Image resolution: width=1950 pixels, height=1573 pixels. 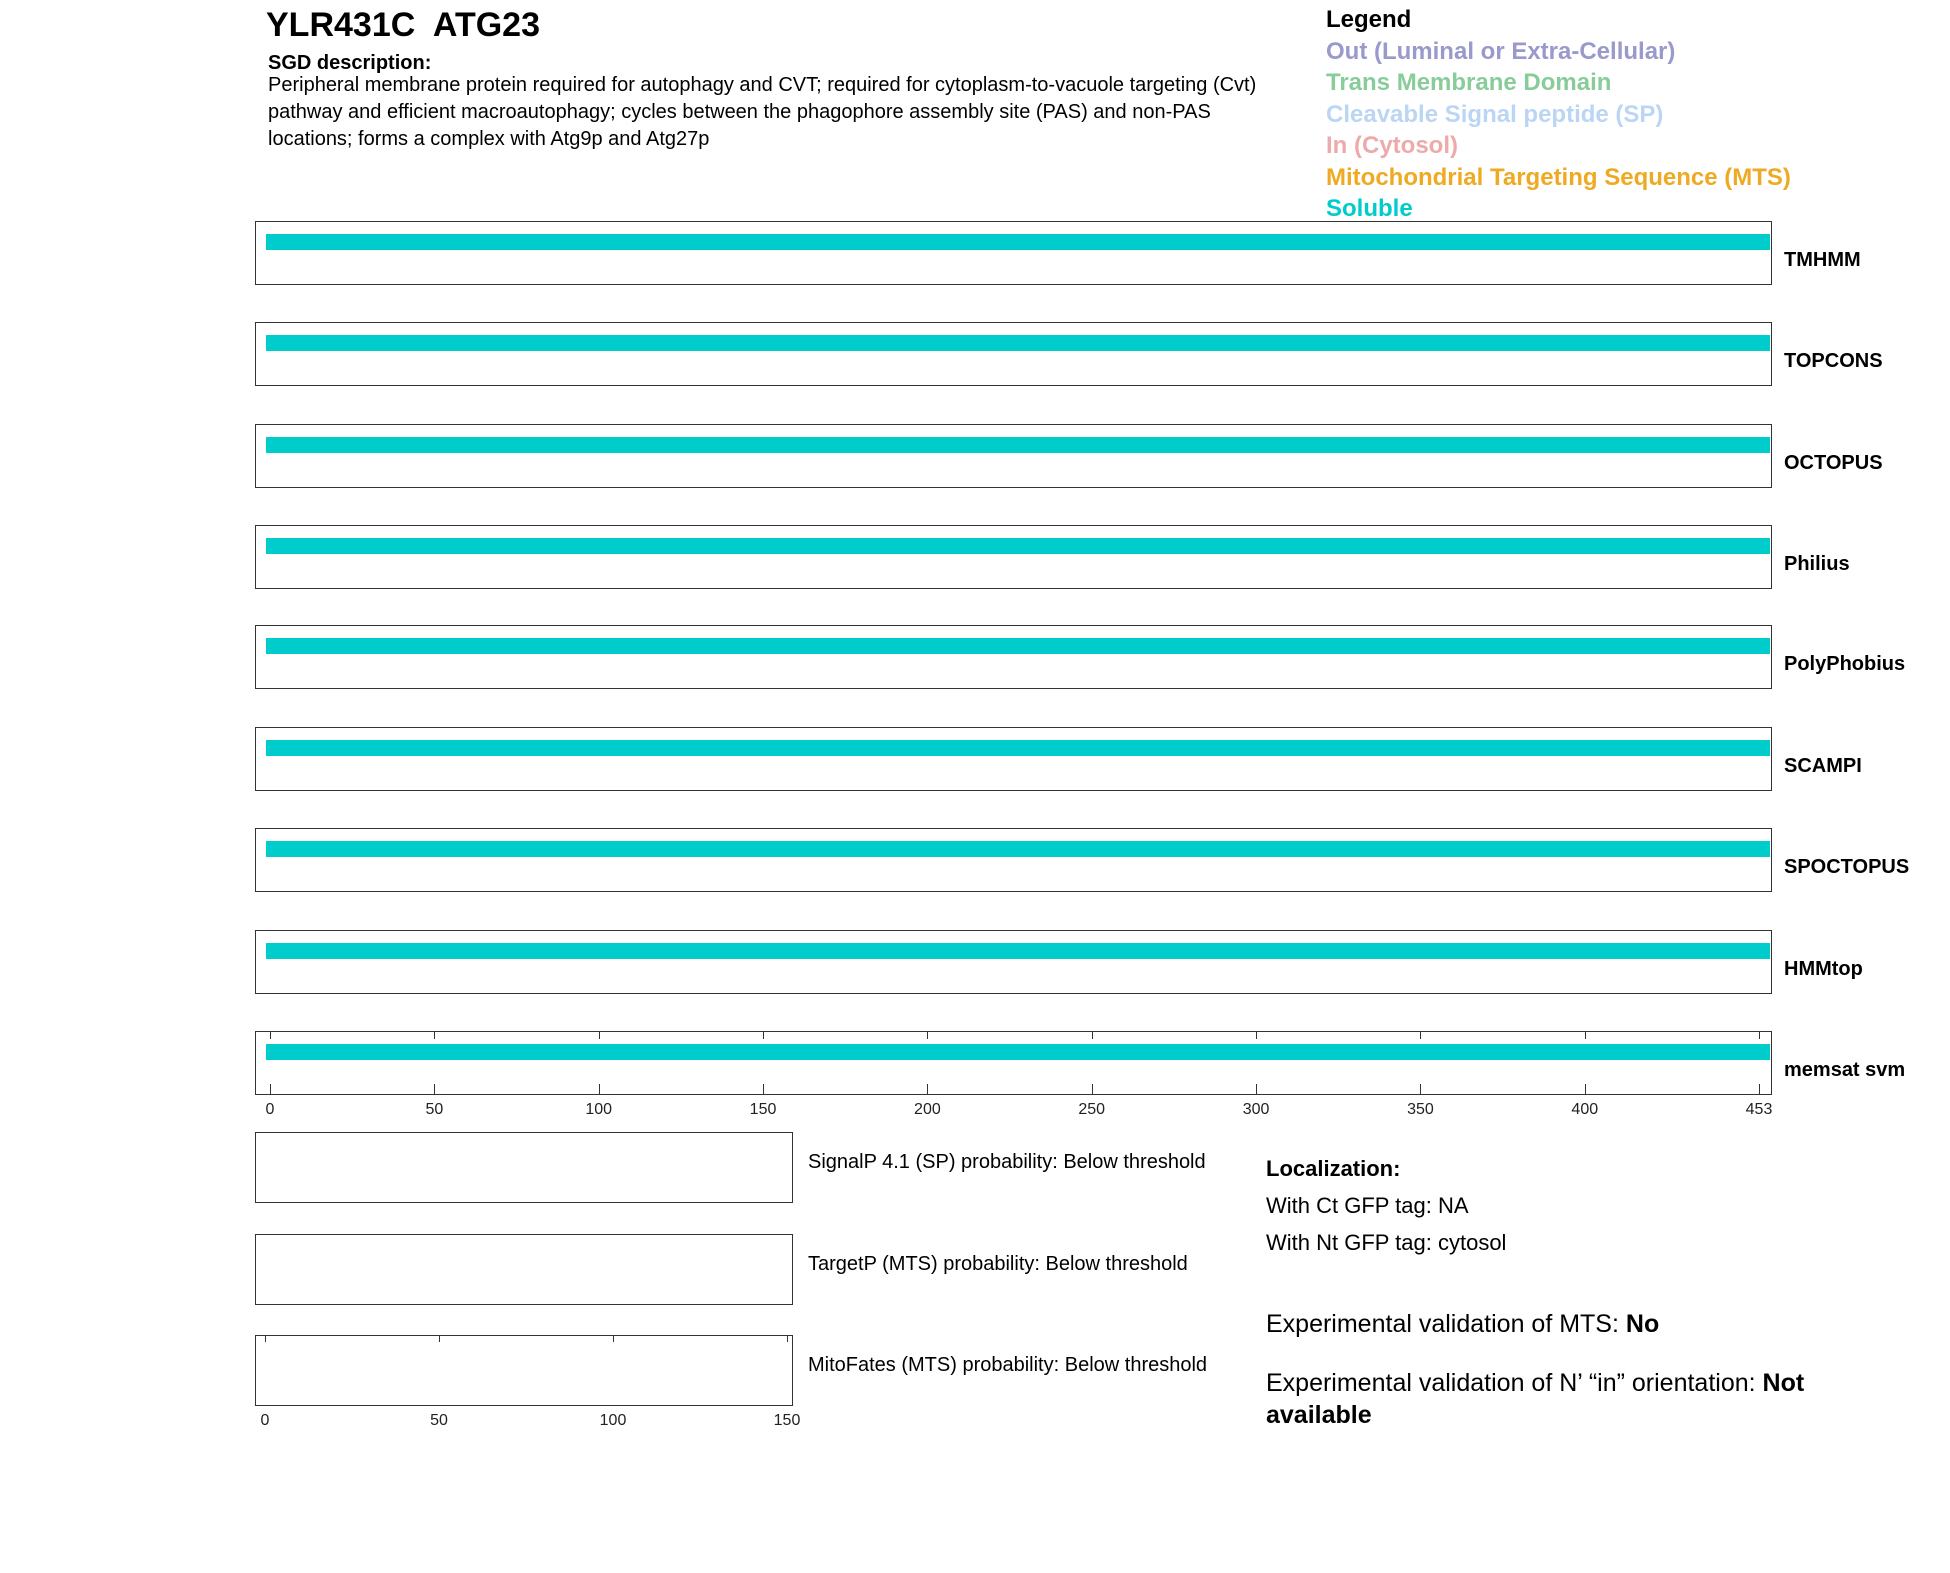 I want to click on track-hmmtop, so click(x=1013, y=962).